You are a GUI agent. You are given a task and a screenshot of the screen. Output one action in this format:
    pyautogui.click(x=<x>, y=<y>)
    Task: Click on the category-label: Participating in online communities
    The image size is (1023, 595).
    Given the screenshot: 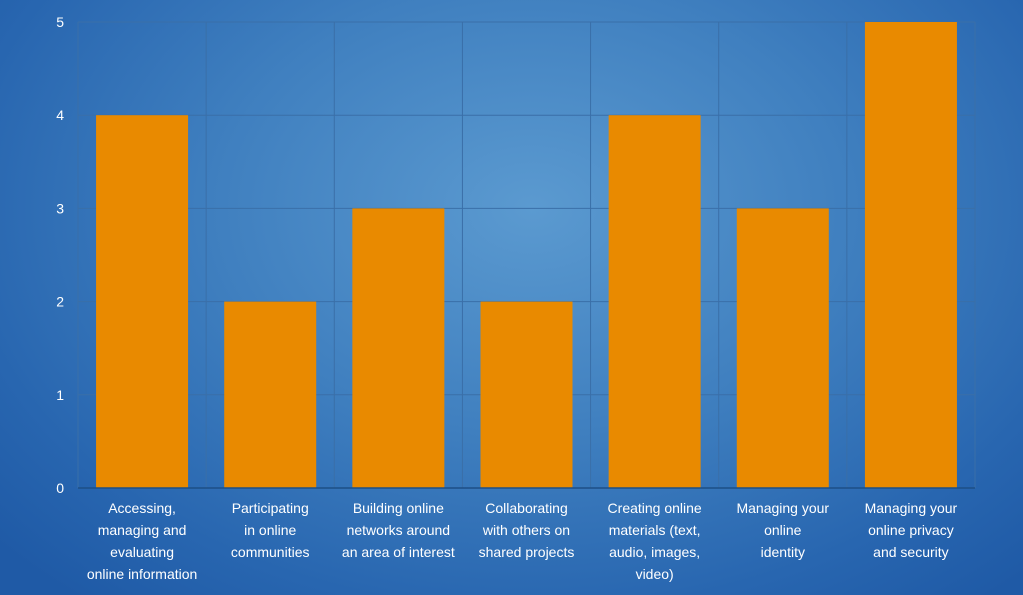 What is the action you would take?
    pyautogui.click(x=270, y=530)
    